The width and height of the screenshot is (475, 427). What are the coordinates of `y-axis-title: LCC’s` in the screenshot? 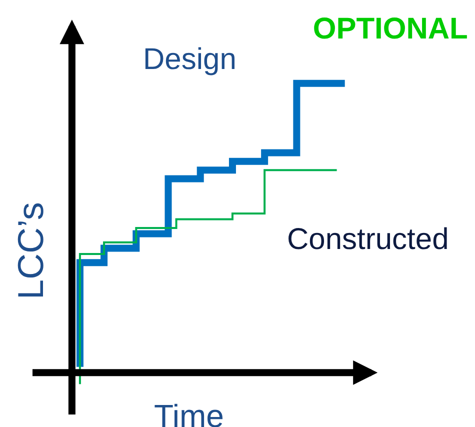 It's located at (31, 251).